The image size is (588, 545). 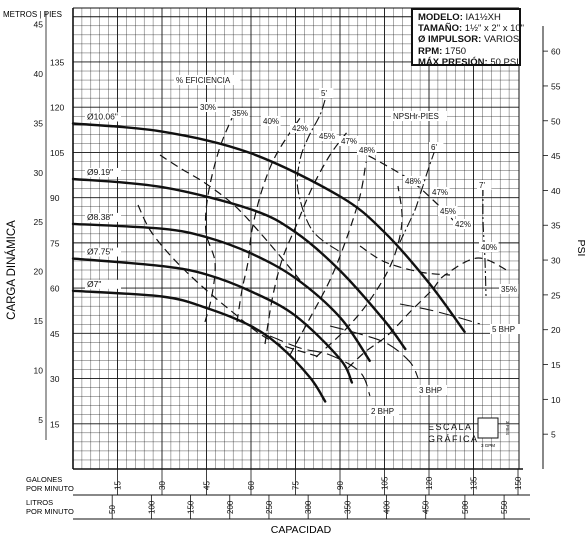 What do you see at coordinates (504, 507) in the screenshot?
I see `lpm-tick-label: 550` at bounding box center [504, 507].